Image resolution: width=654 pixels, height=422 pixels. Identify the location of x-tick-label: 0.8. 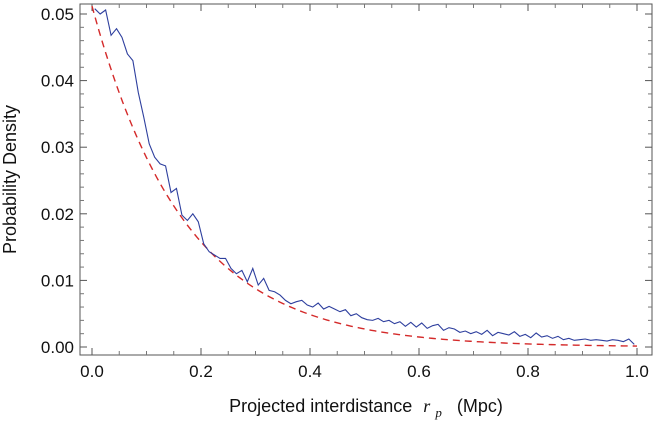
(528, 371).